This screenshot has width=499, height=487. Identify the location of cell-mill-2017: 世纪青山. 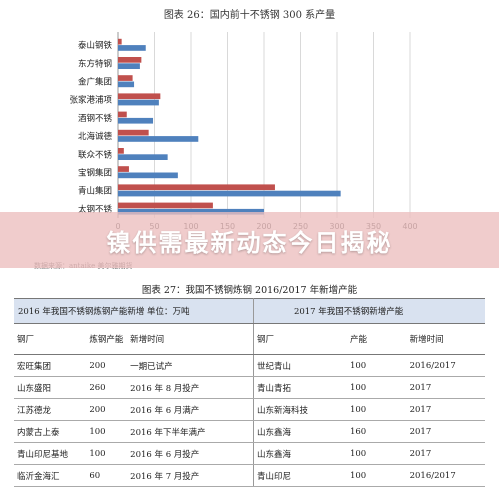
(300, 365).